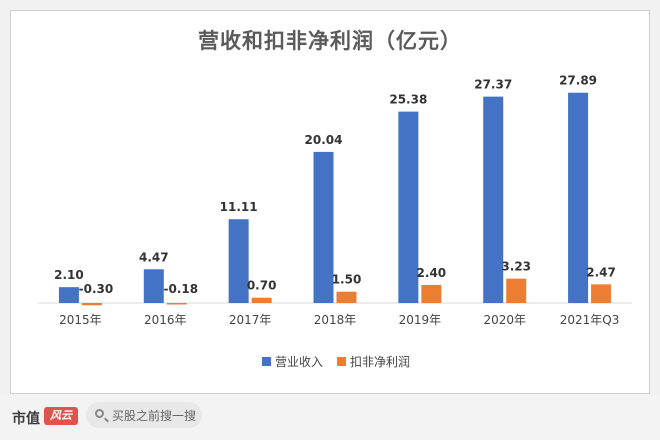 The height and width of the screenshot is (440, 660). I want to click on data-label: 2.10, so click(69, 275).